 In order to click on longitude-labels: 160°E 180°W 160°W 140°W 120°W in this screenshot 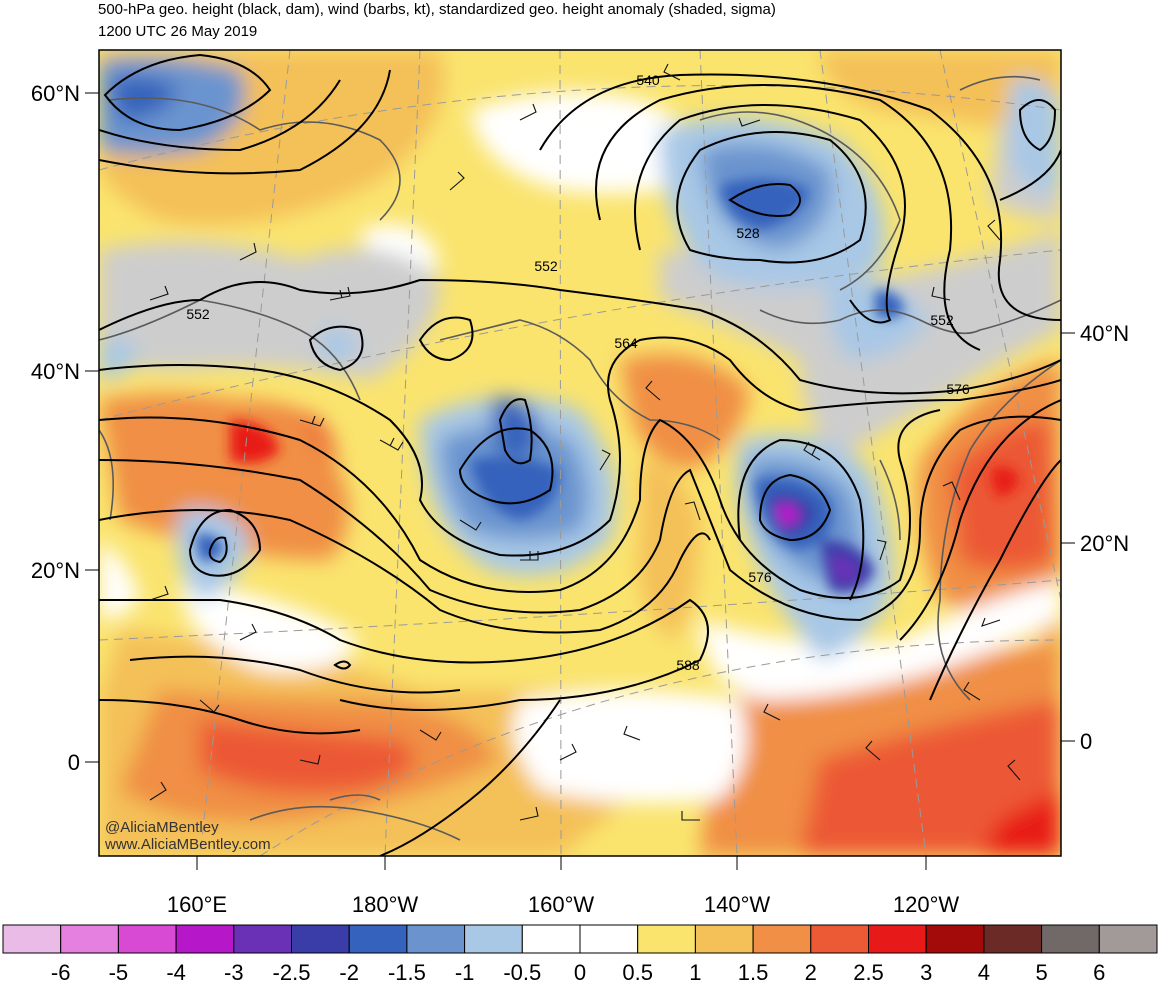, I will do `click(563, 904)`.